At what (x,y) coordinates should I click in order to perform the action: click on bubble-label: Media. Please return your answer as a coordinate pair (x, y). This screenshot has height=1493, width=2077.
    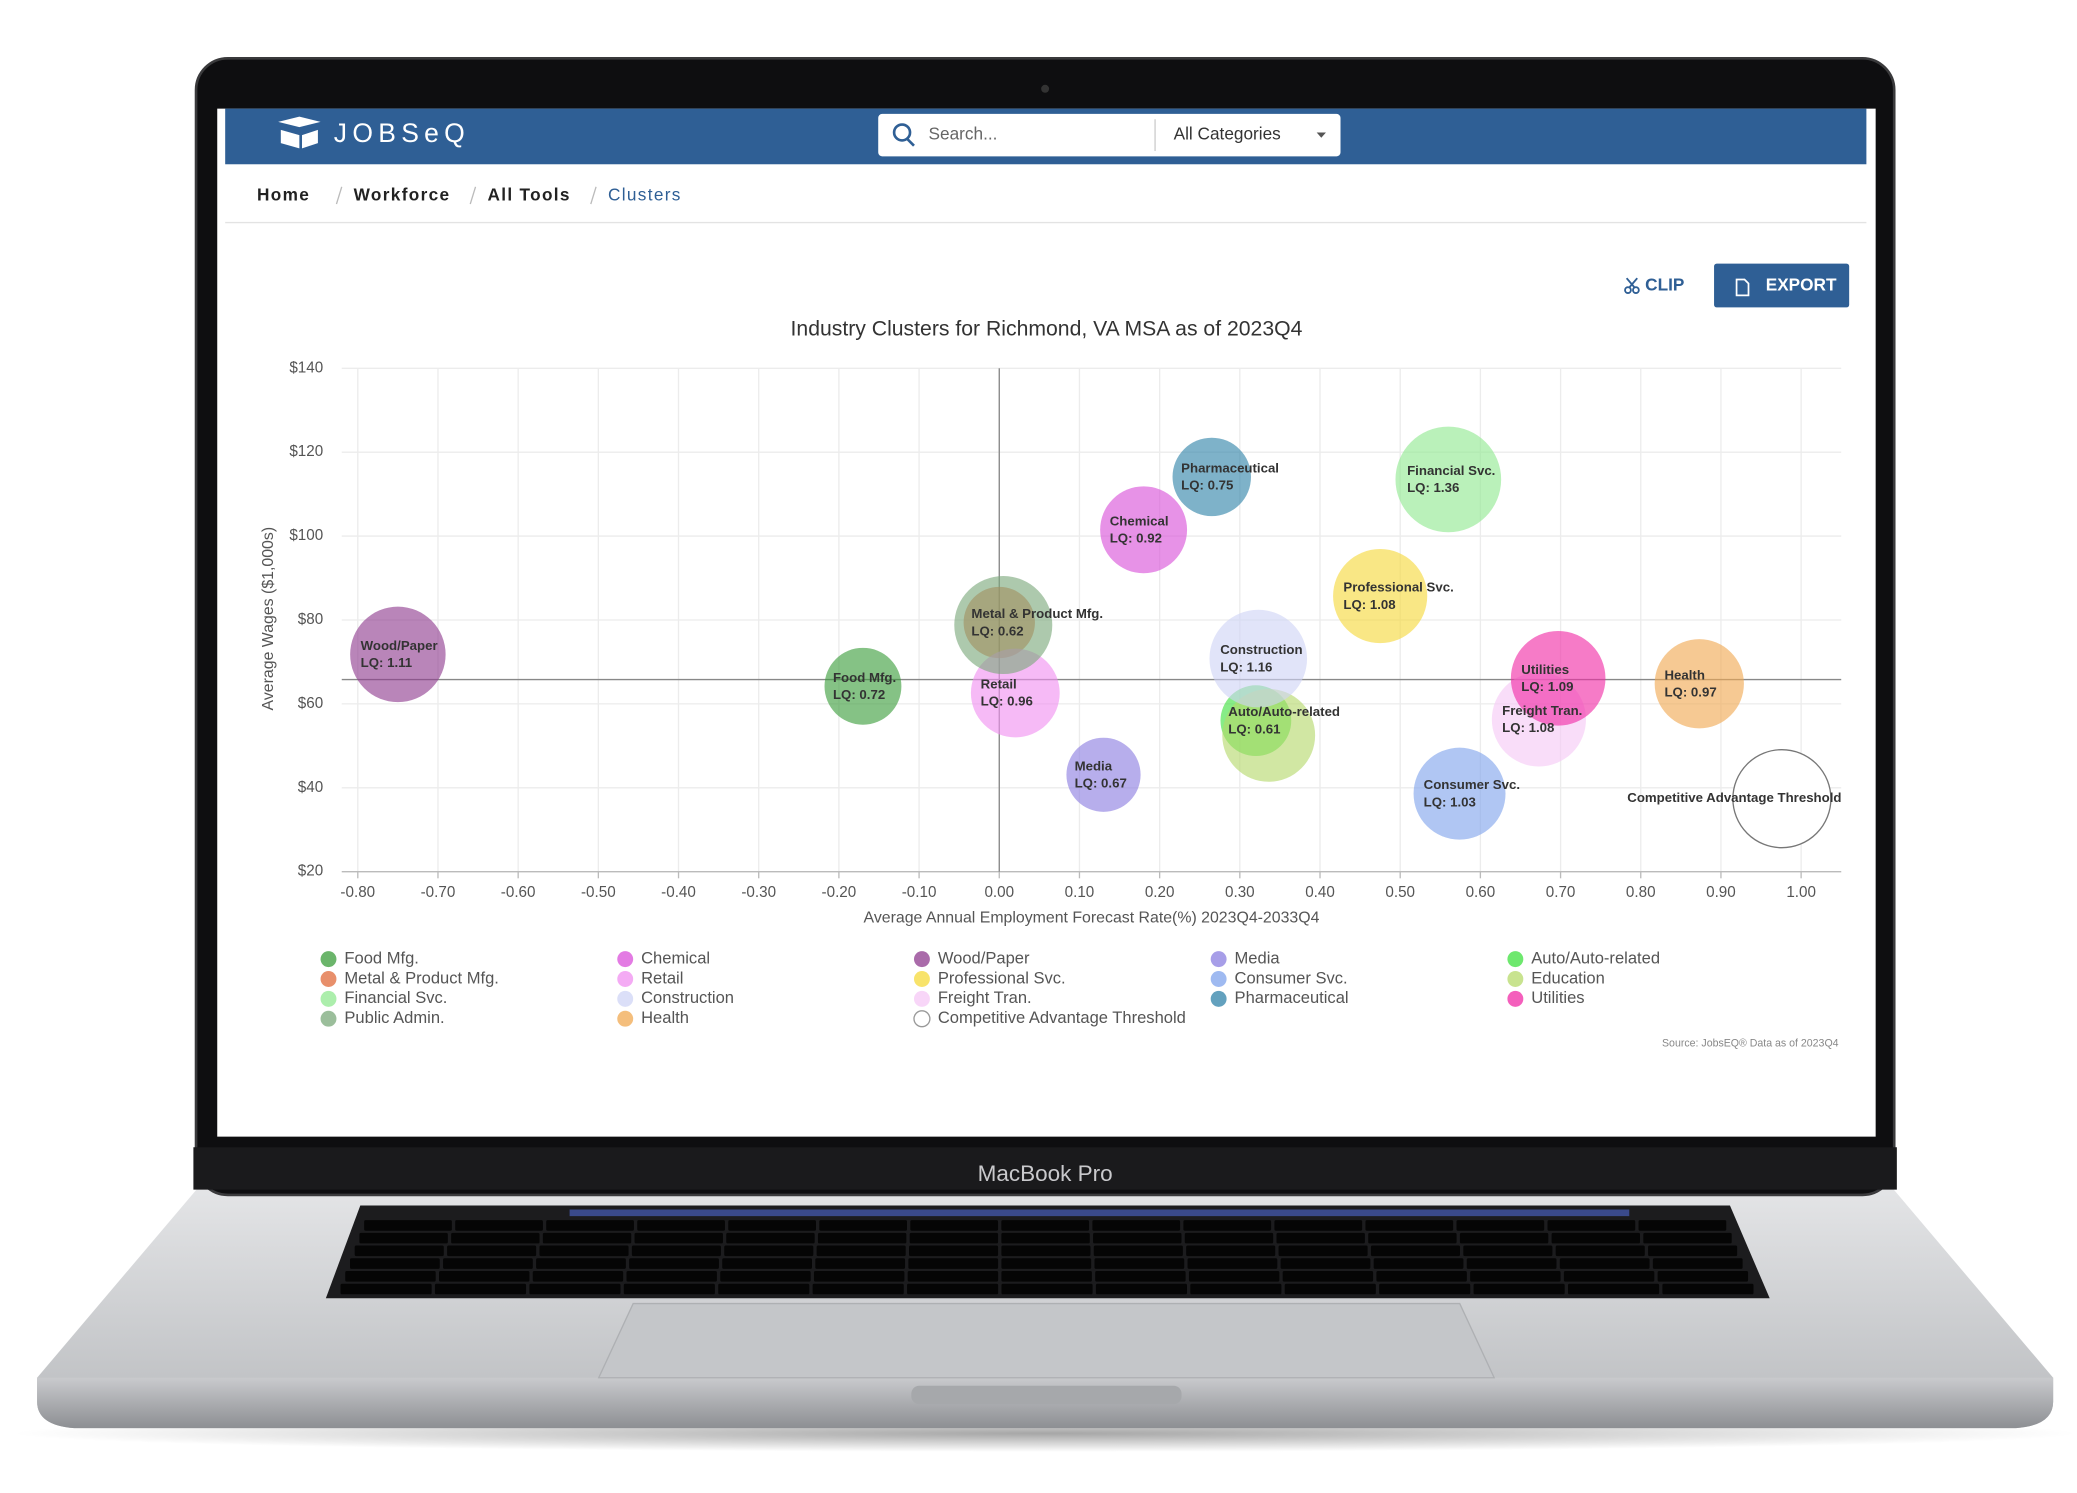
    Looking at the image, I should click on (1094, 765).